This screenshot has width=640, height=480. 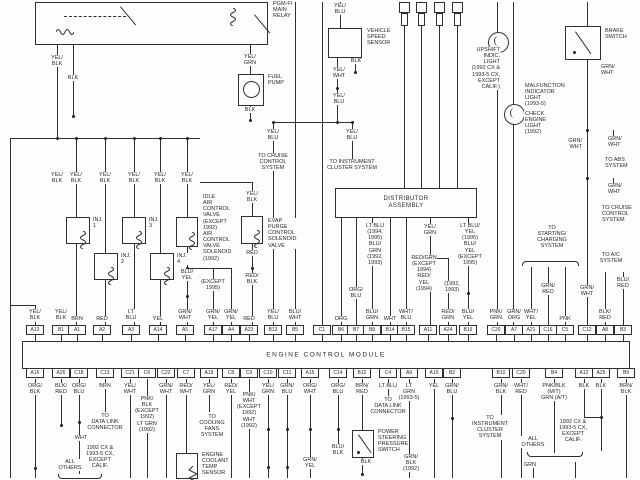 What do you see at coordinates (273, 315) in the screenshot?
I see `pin-wire-label: YEL/ BLU` at bounding box center [273, 315].